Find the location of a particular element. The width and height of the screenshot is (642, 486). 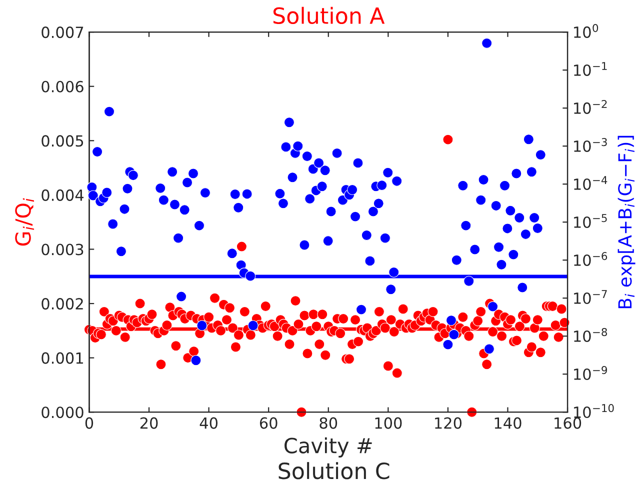

y2-tick-label: 10$^{−8}$ is located at coordinates (591, 335).